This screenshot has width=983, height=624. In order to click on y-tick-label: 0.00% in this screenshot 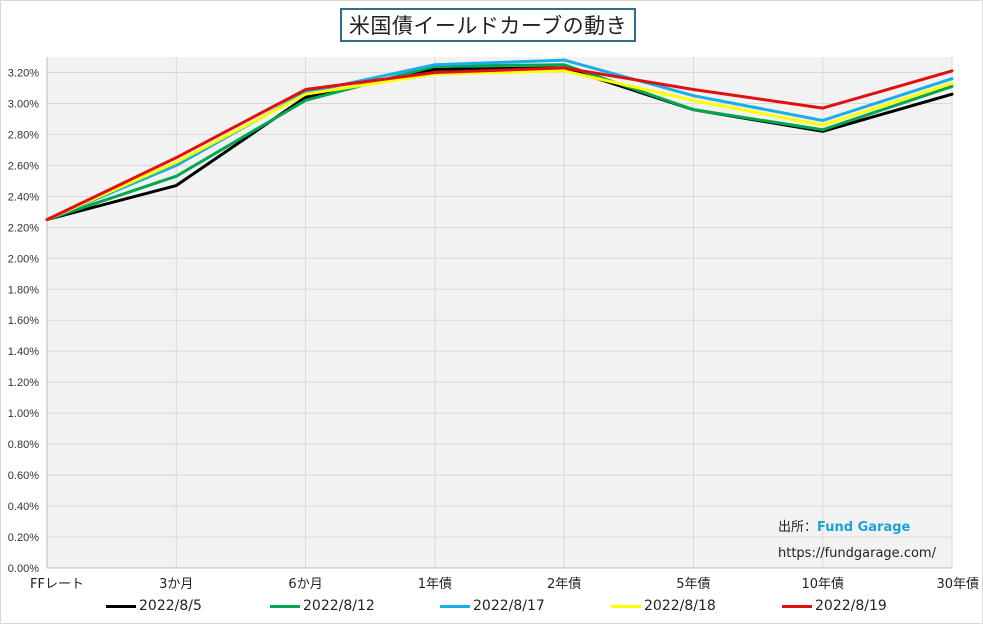, I will do `click(23, 569)`.